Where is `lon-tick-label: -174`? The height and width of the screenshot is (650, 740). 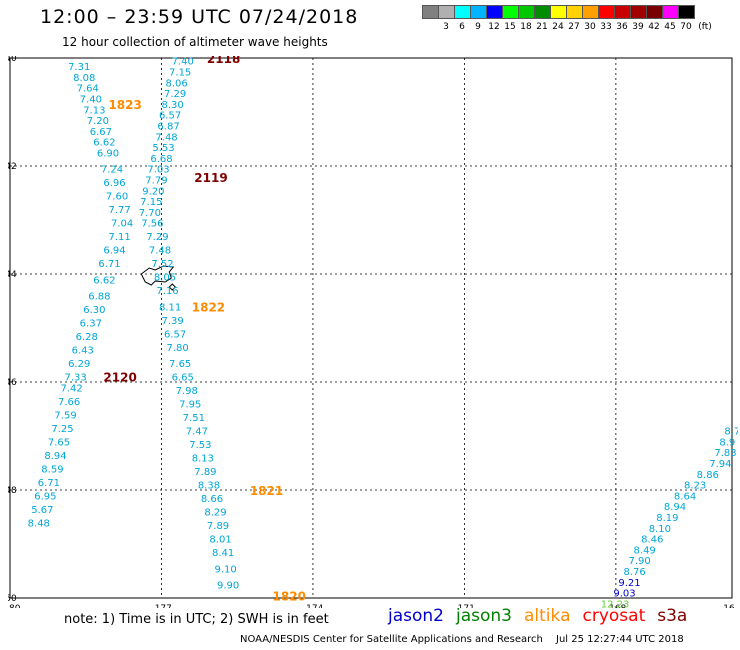
lon-tick-label: -174 is located at coordinates (313, 606).